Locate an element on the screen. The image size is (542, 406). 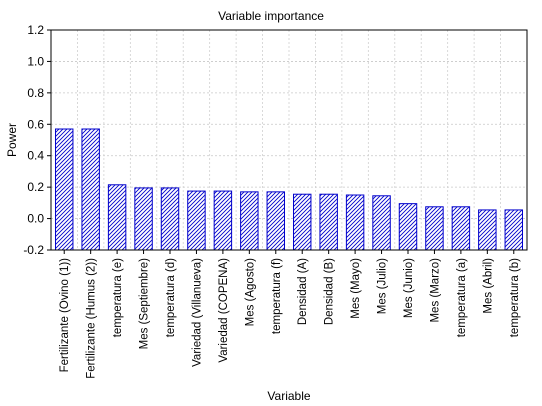
x-tick-label: Densidad (A) is located at coordinates (303, 291).